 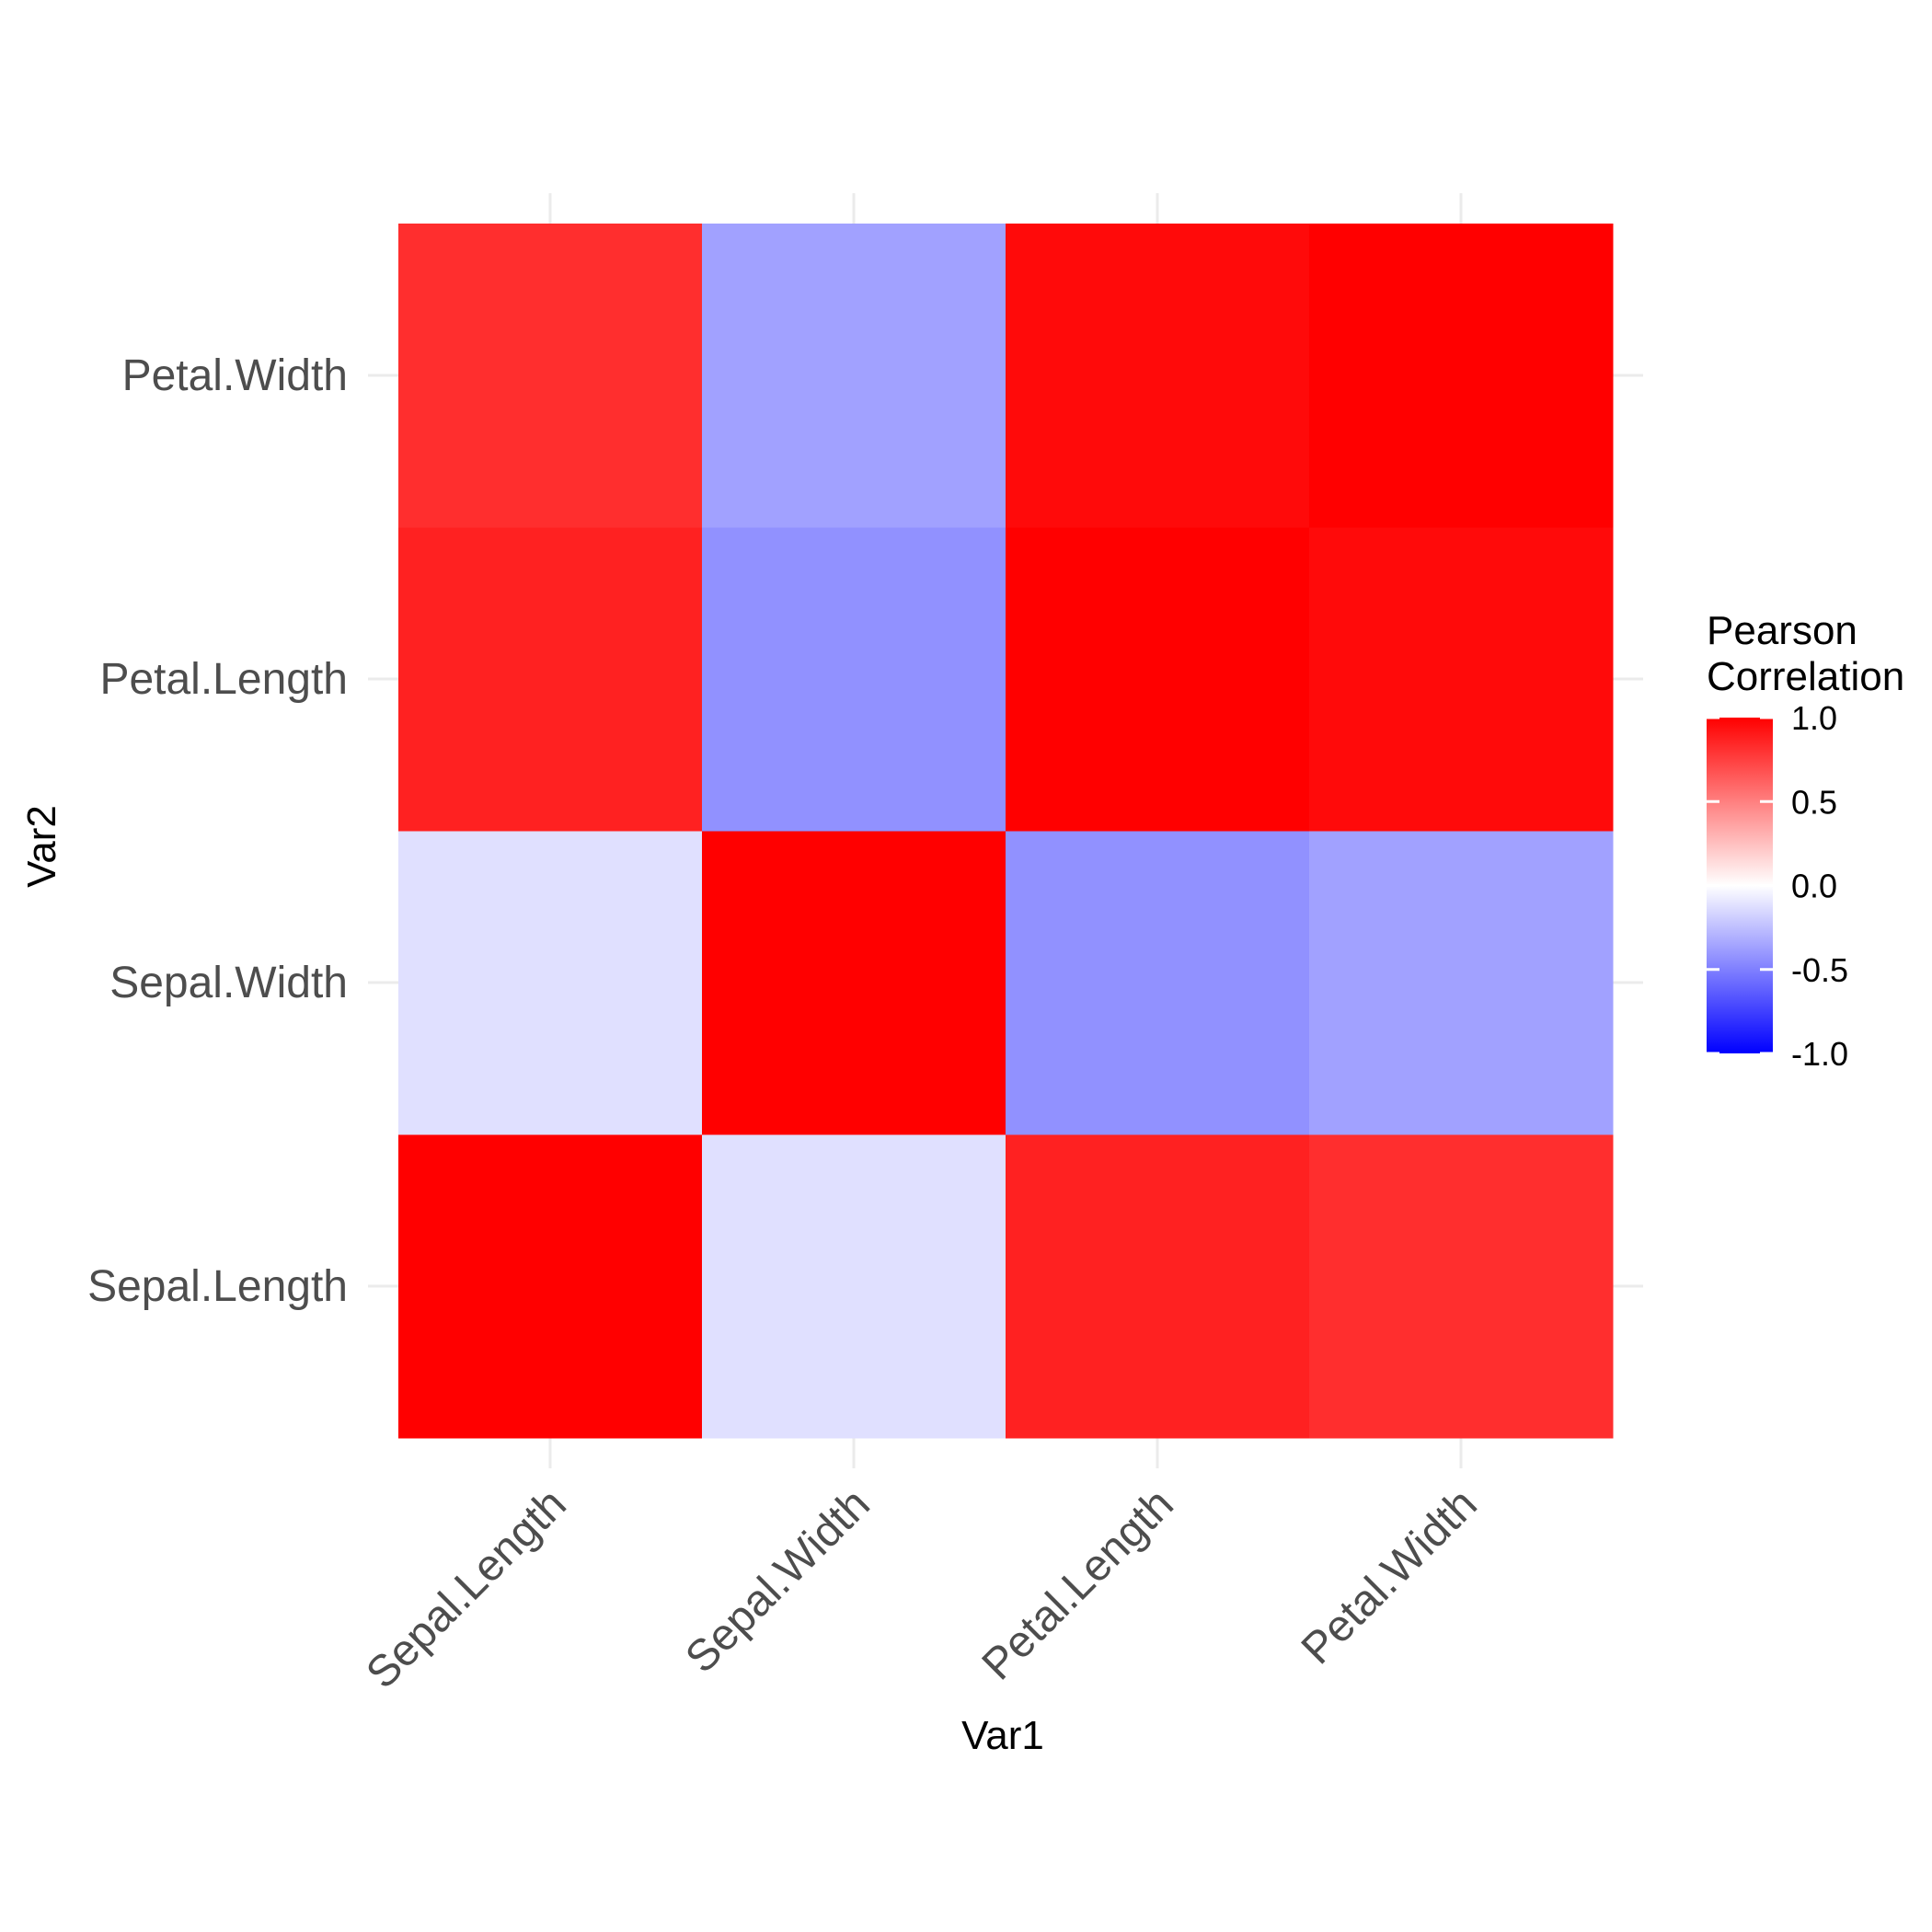 I want to click on x-axis-title: Var1, so click(x=1002, y=1735).